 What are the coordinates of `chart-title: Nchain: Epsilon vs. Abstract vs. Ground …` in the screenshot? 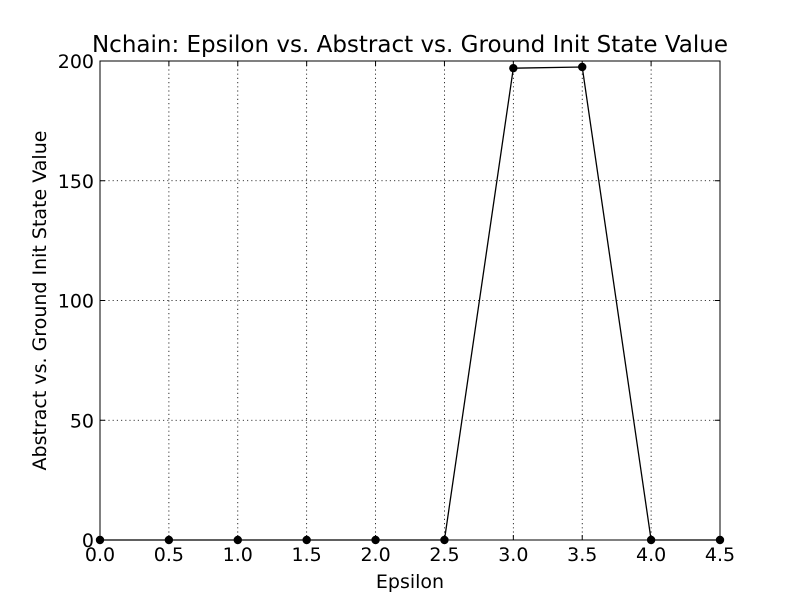 It's located at (410, 45).